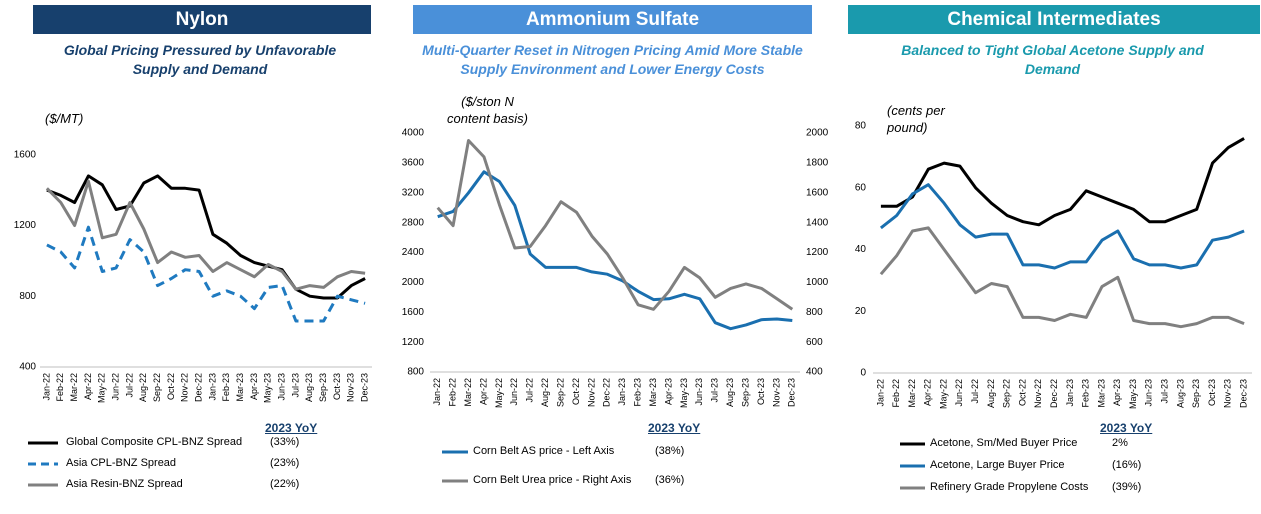 This screenshot has height=514, width=1261. What do you see at coordinates (64, 118) in the screenshot?
I see `axis-label: ($/MT)` at bounding box center [64, 118].